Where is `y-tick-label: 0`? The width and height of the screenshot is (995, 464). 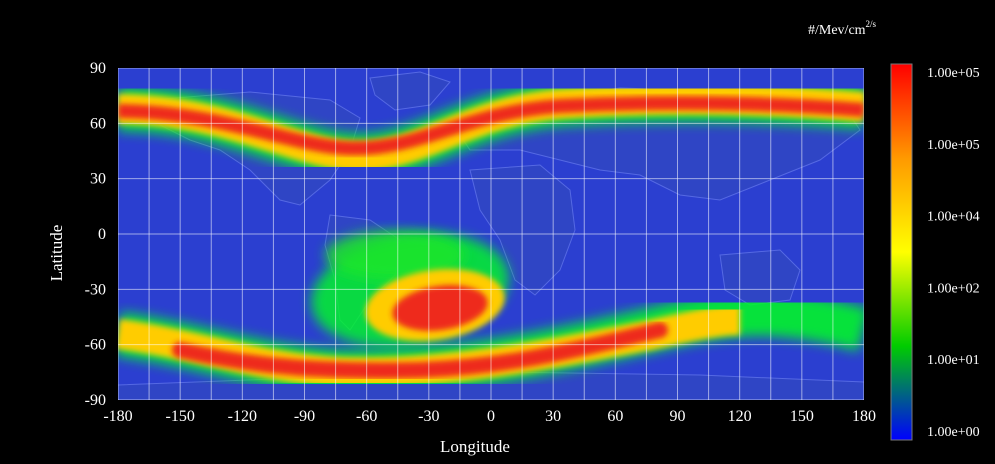
y-tick-label: 0 is located at coordinates (102, 234).